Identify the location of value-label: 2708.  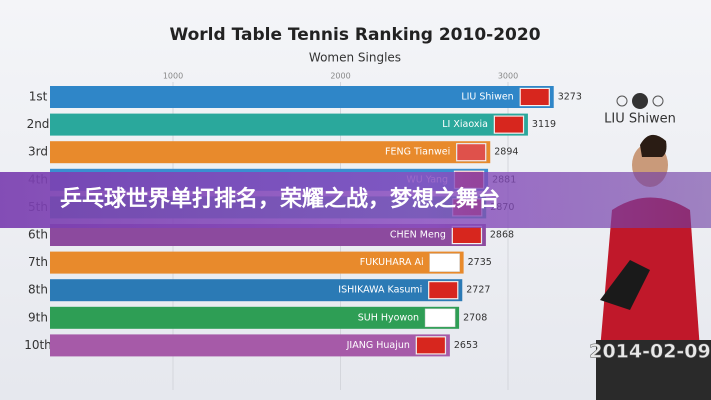
(475, 317).